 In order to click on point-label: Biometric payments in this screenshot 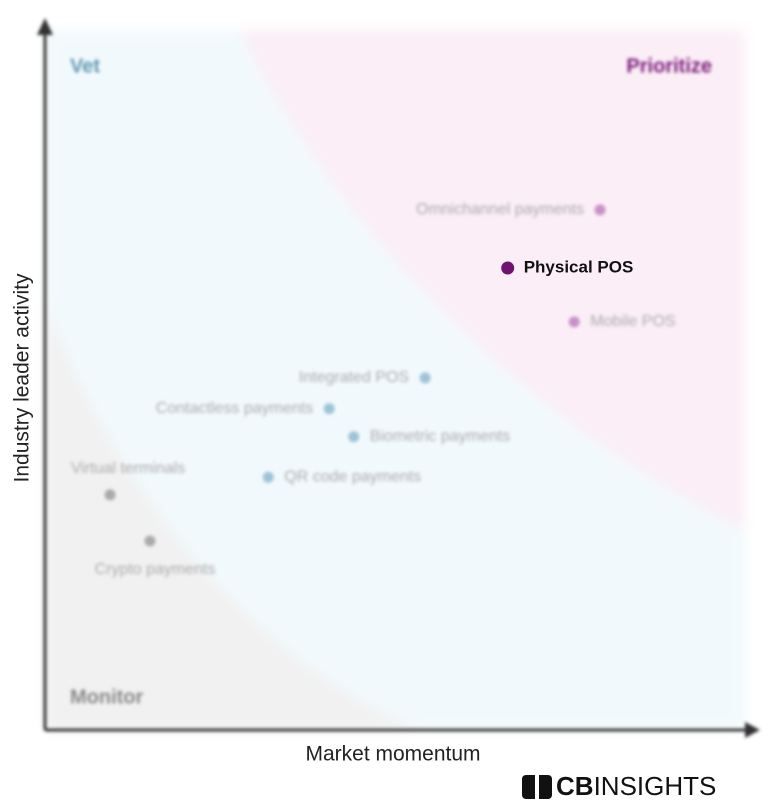, I will do `click(440, 436)`.